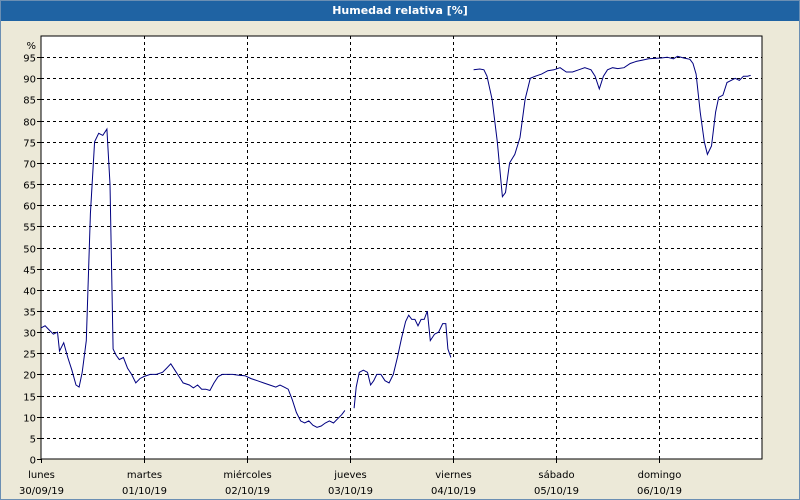 The image size is (800, 500). I want to click on y-tick-label: 0, so click(33, 461).